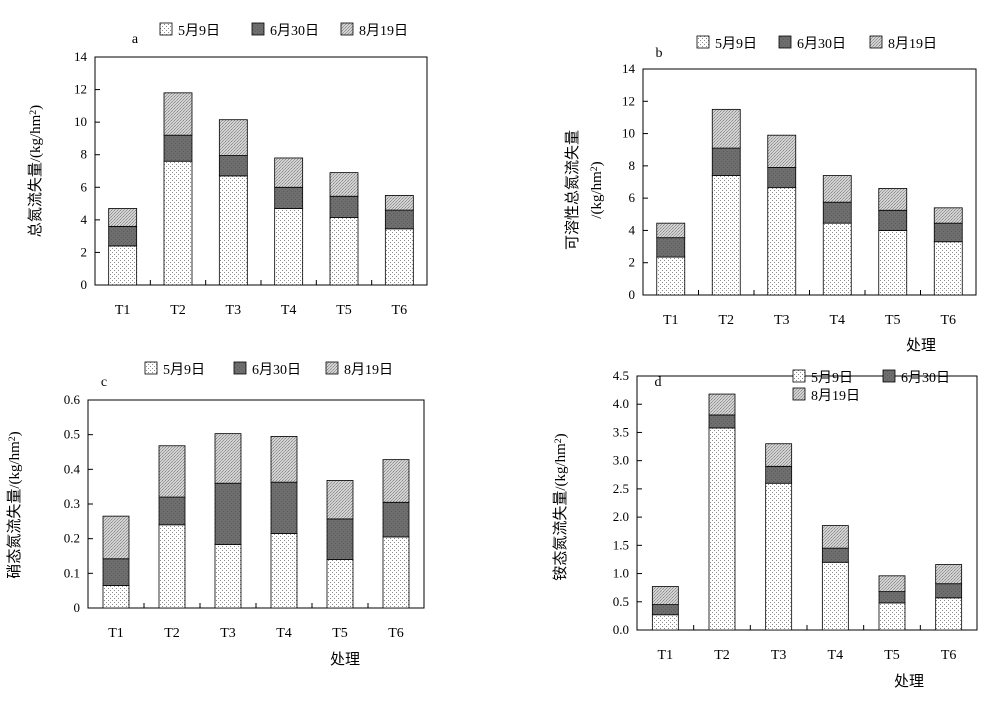 This screenshot has height=705, width=1004. What do you see at coordinates (560, 506) in the screenshot?
I see `y-axis-title: 铵态氮流失量/(kg/hm2)` at bounding box center [560, 506].